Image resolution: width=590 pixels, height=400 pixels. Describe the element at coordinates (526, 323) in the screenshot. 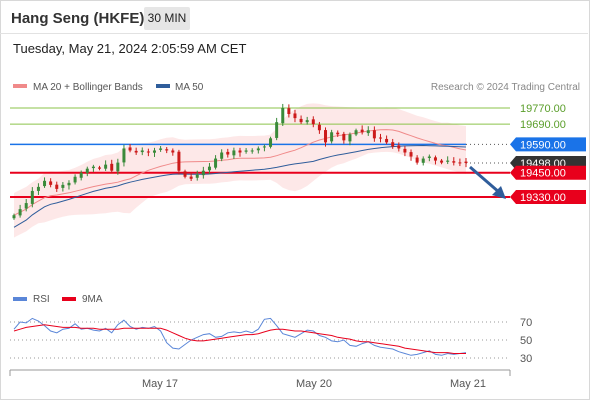

I see `rsi-tick-70: 70` at that location.